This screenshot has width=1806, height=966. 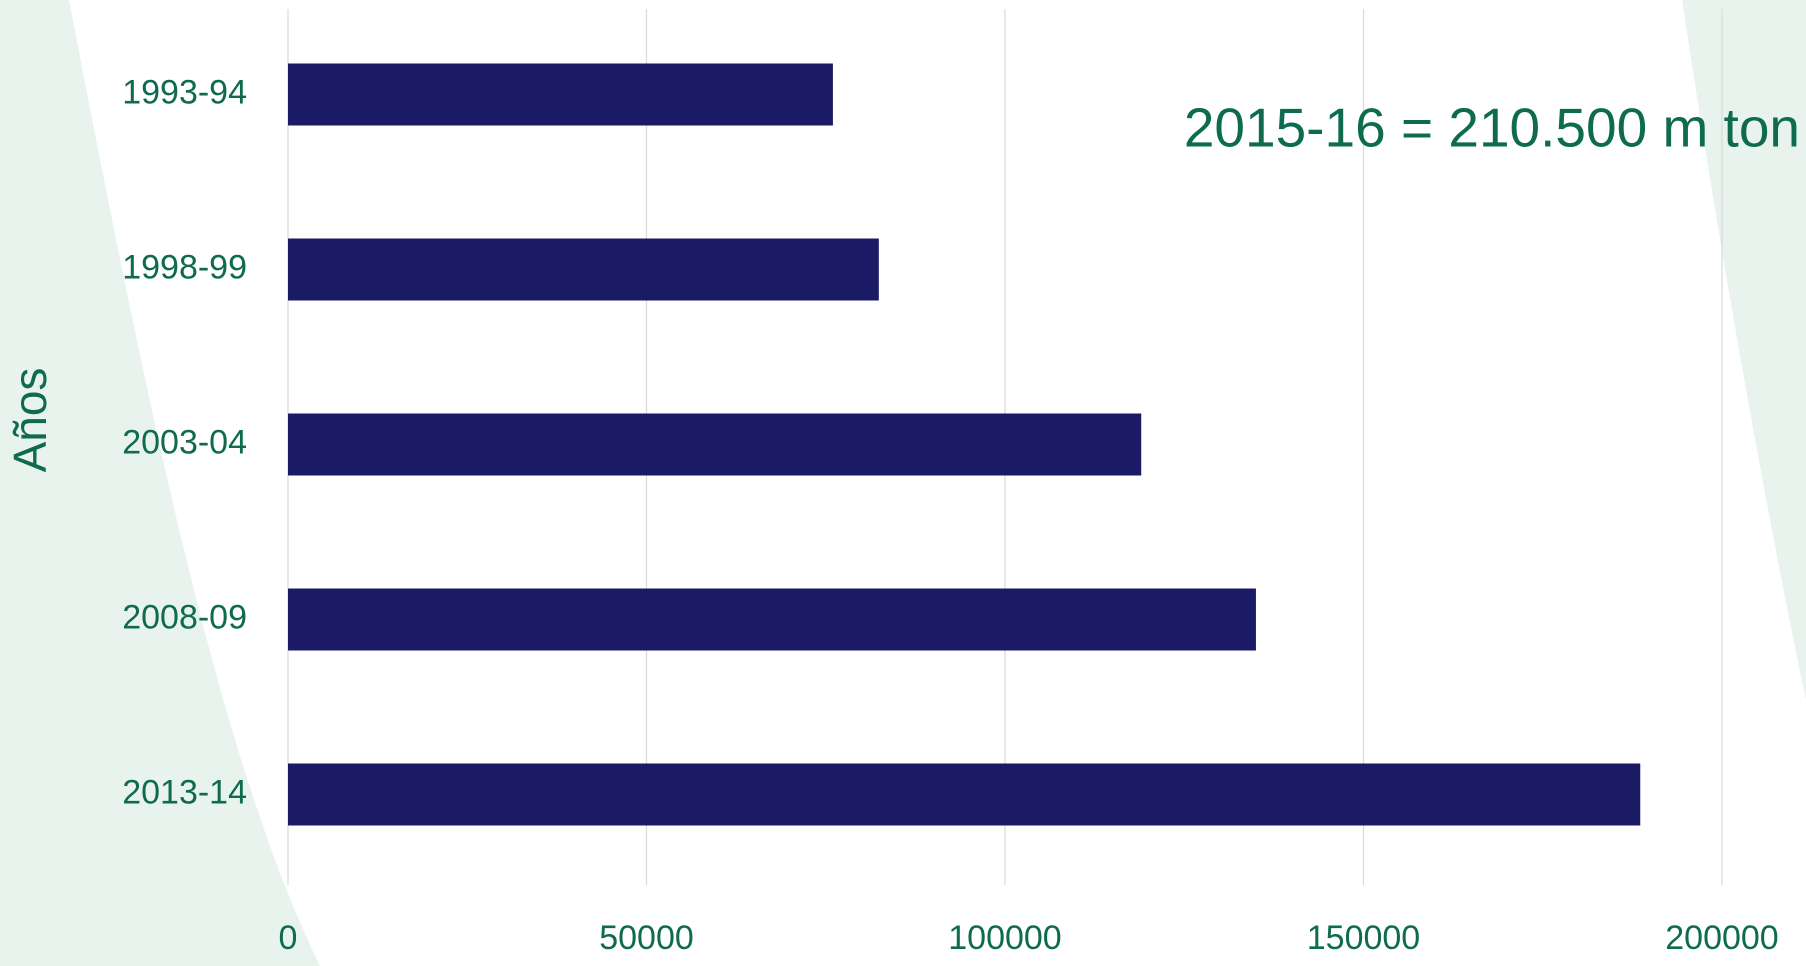 I want to click on y-axis-label: Años, so click(x=30, y=420).